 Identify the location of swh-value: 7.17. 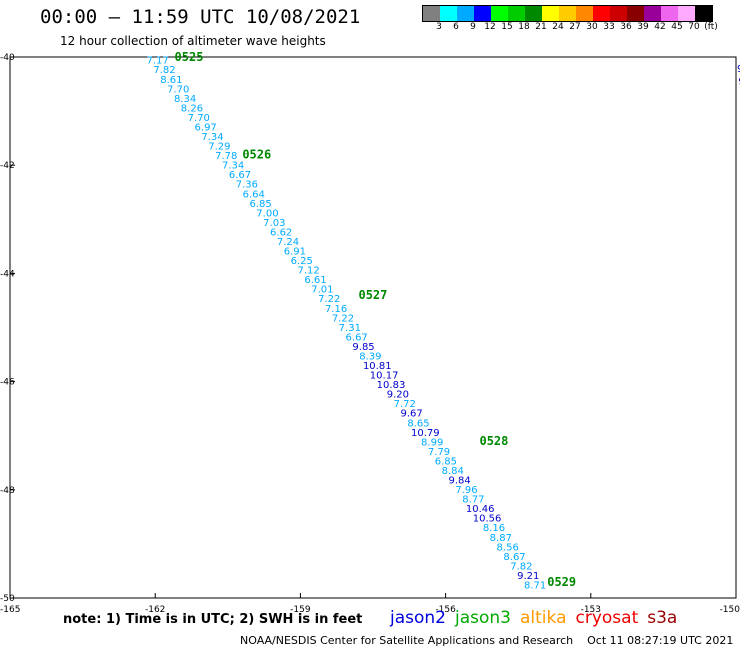
(157, 61).